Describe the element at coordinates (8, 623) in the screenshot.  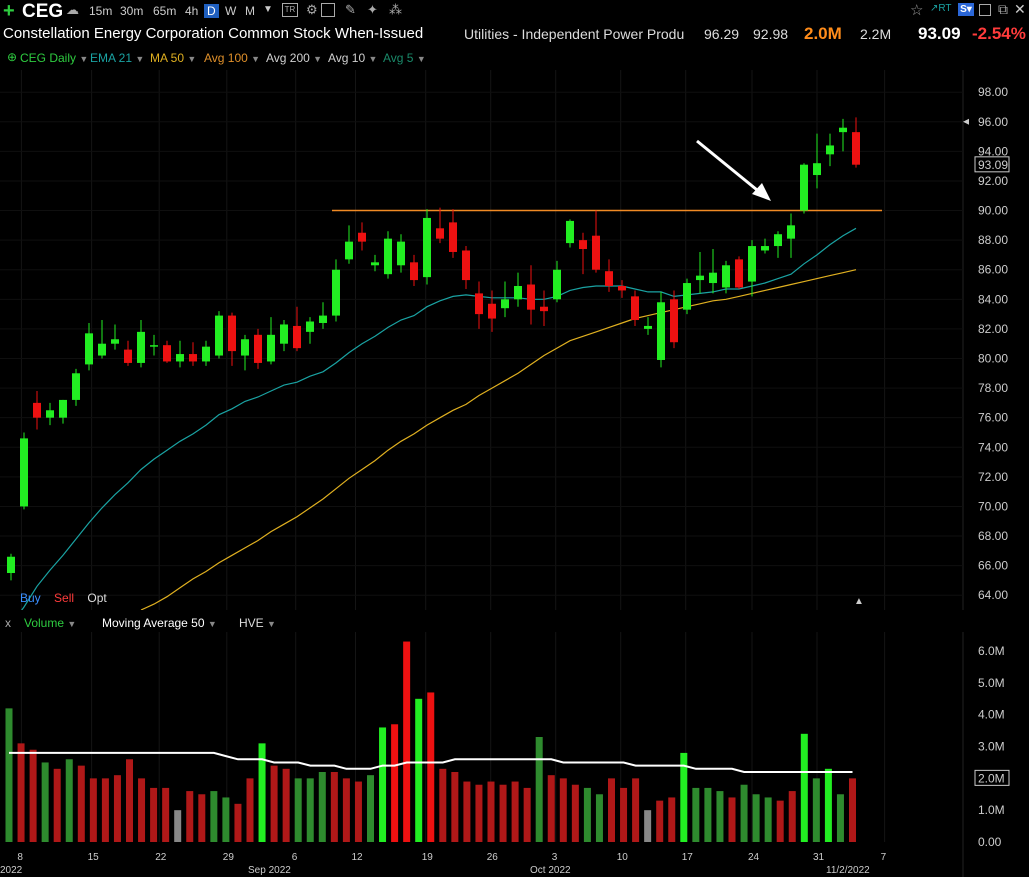
I see `close-volume-button: x` at that location.